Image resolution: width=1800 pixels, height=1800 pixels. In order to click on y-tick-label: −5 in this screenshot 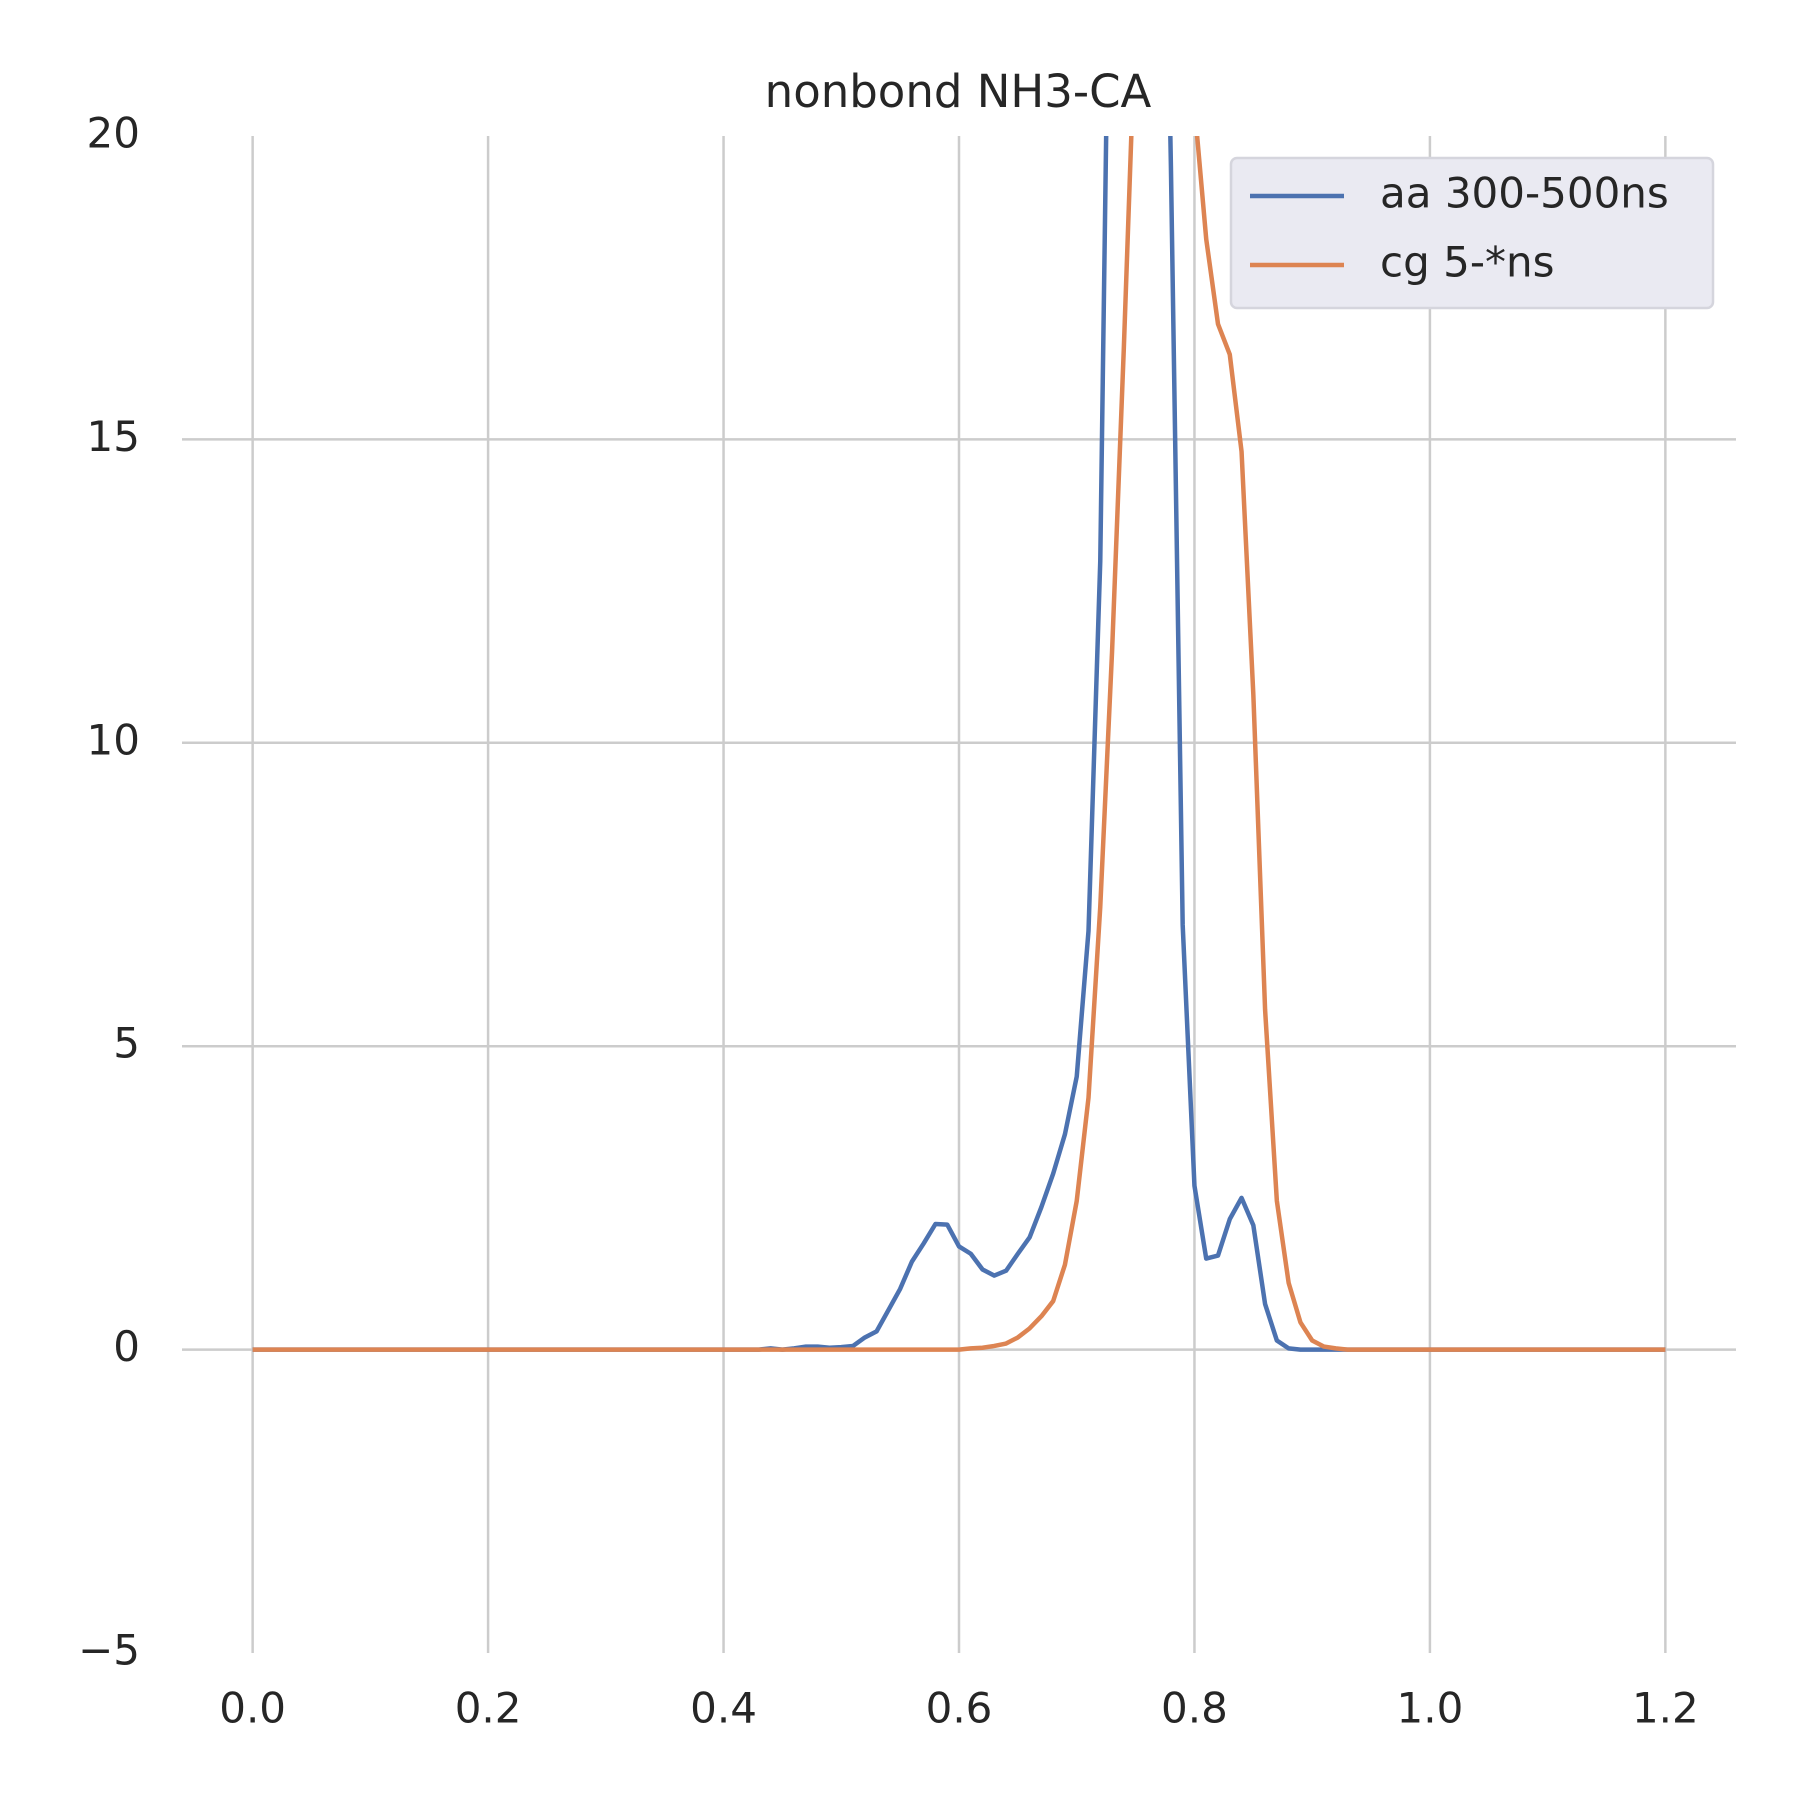, I will do `click(109, 1650)`.